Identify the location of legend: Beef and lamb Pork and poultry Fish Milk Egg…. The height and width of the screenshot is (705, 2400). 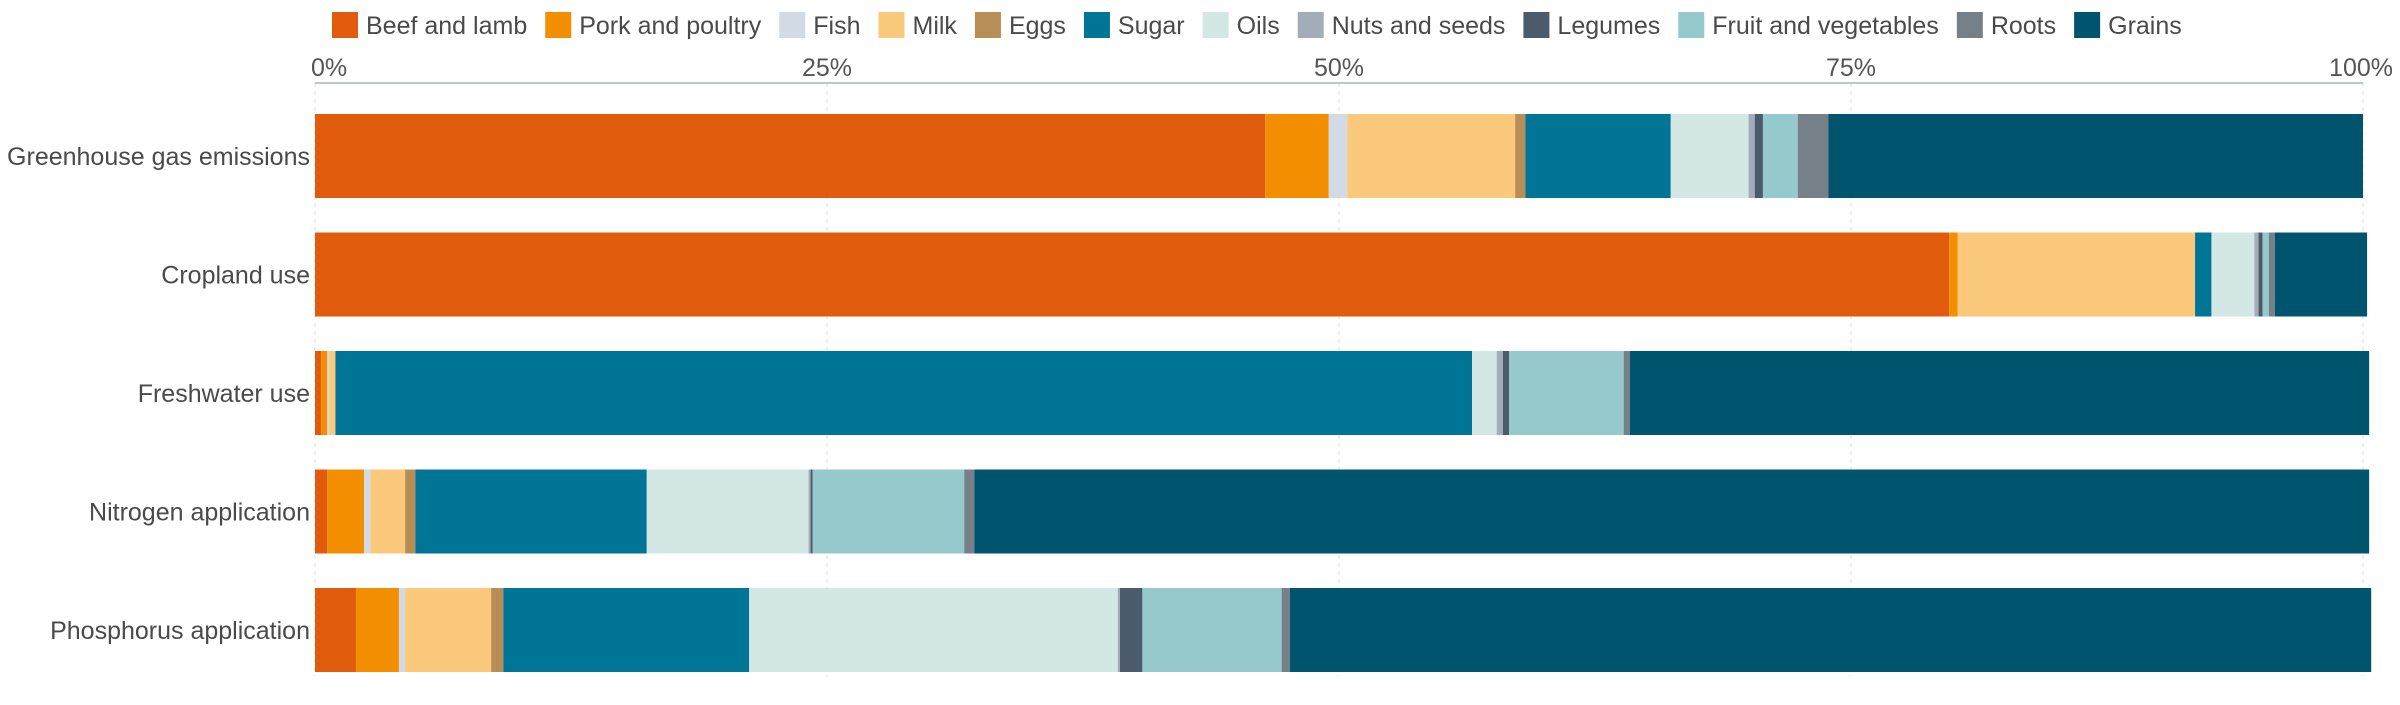
(1257, 26).